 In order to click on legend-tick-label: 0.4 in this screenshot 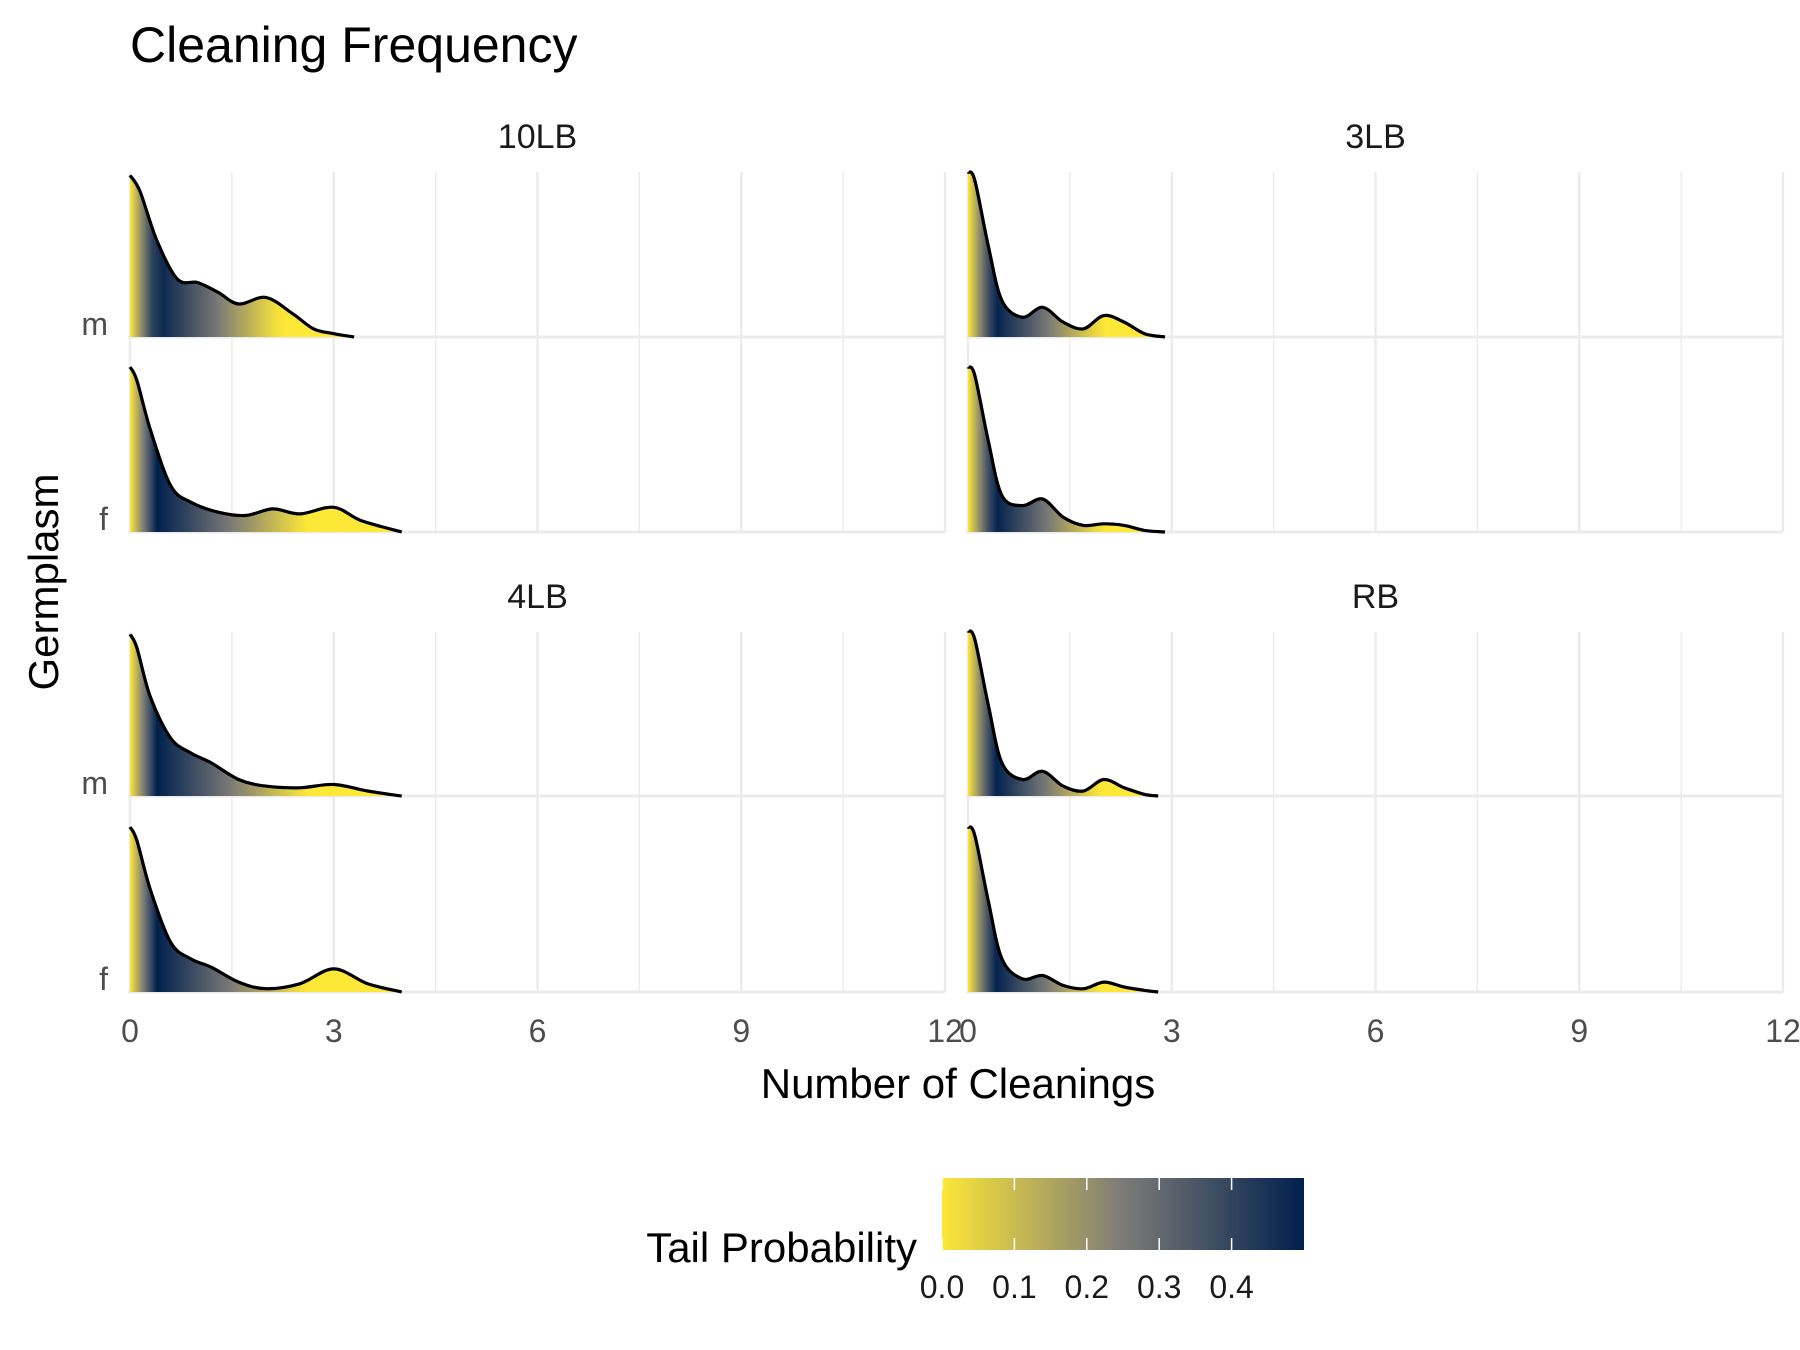, I will do `click(1231, 1287)`.